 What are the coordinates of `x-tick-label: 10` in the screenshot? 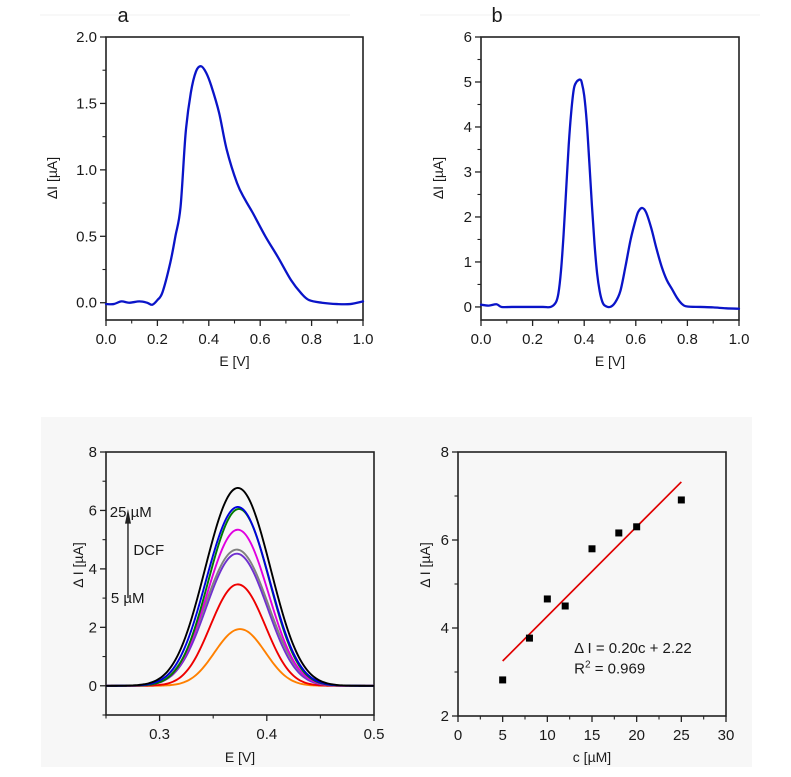 It's located at (547, 735).